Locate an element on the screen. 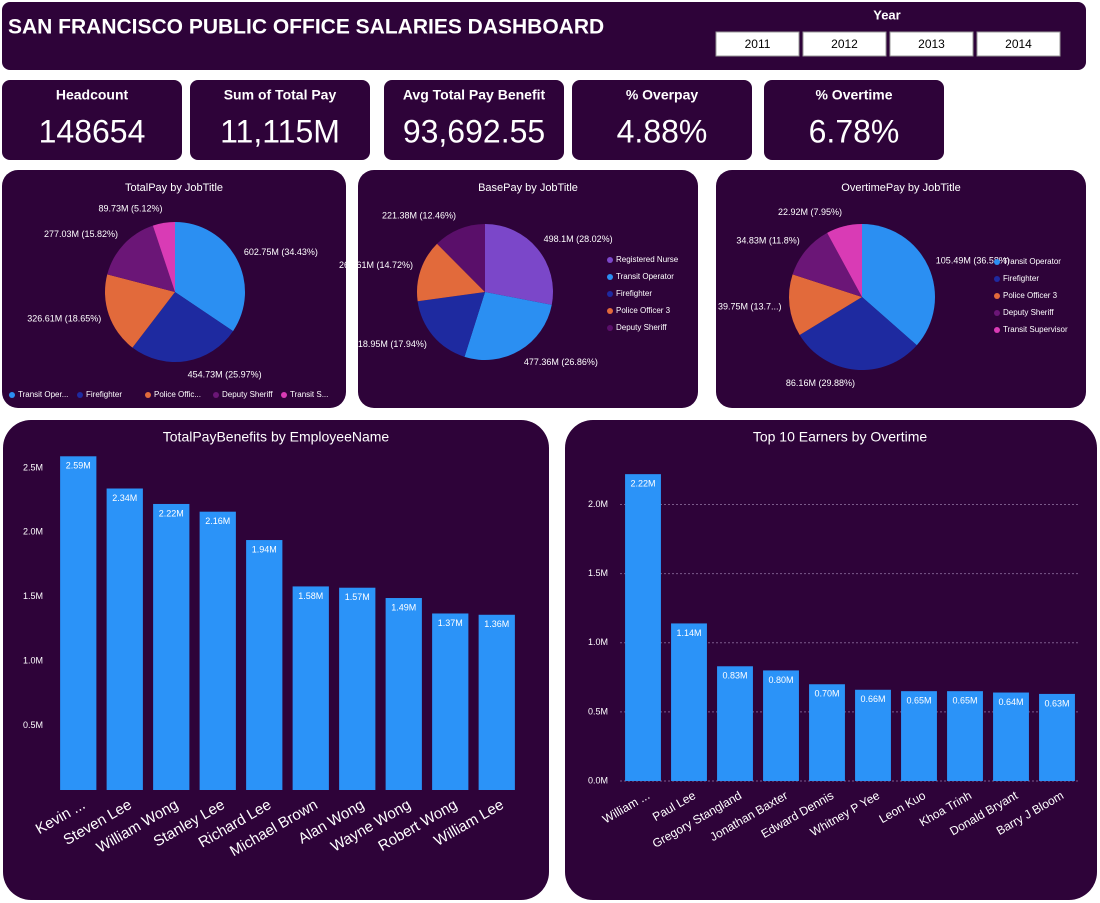 The width and height of the screenshot is (1100, 903). data-label: 1.49M is located at coordinates (403, 607).